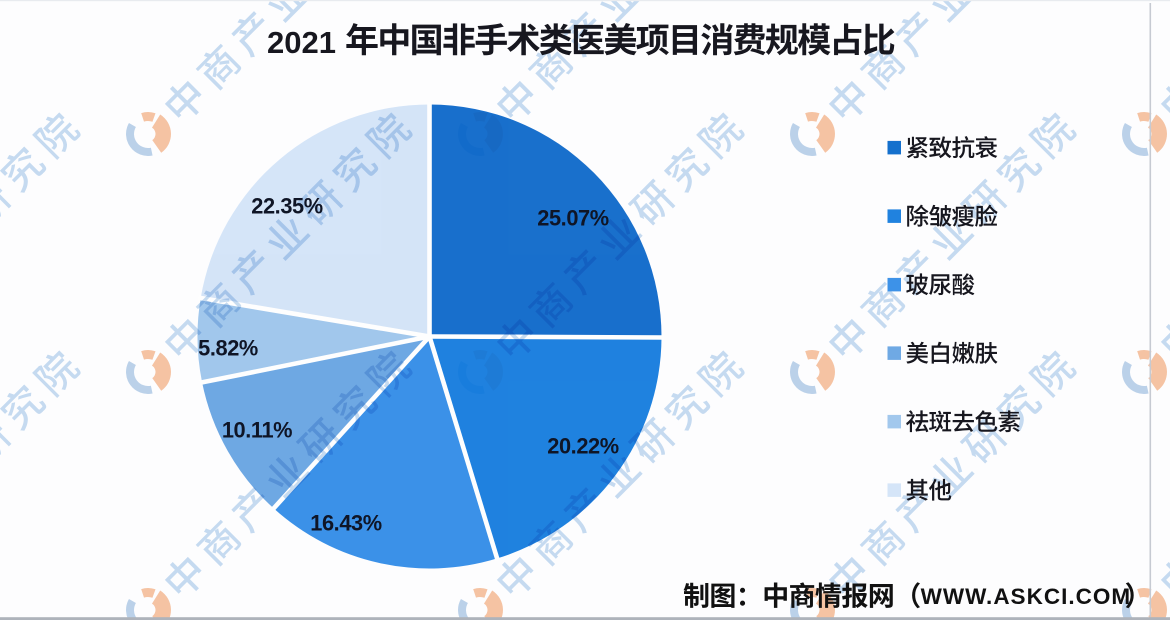 The width and height of the screenshot is (1170, 620). What do you see at coordinates (573, 218) in the screenshot?
I see `svg-text: 25.07%` at bounding box center [573, 218].